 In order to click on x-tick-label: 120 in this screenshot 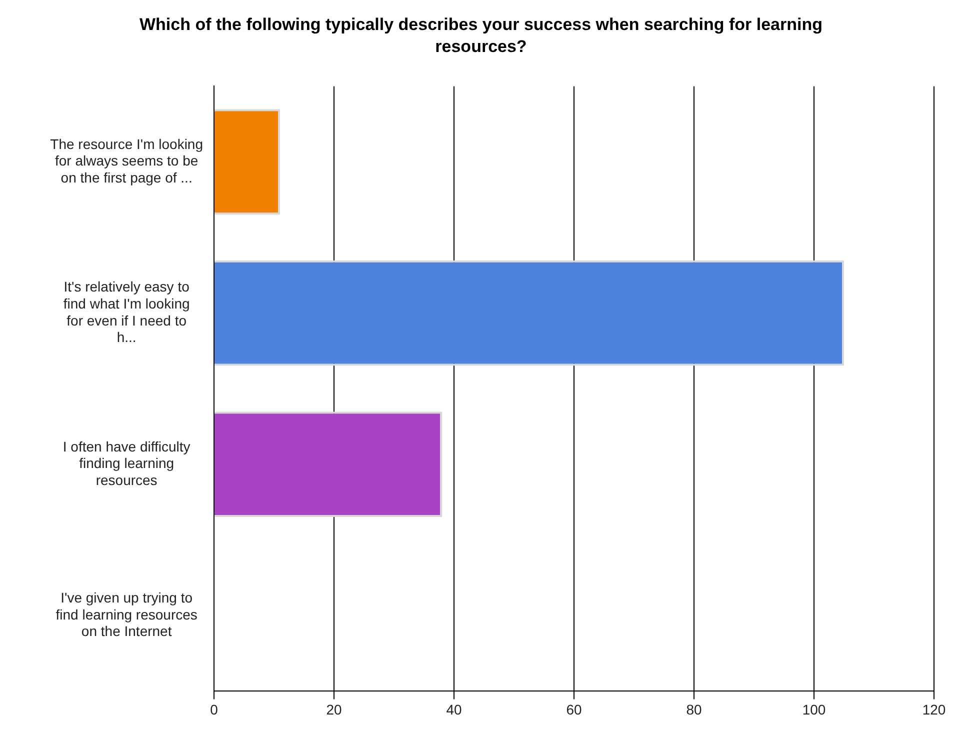, I will do `click(934, 709)`.